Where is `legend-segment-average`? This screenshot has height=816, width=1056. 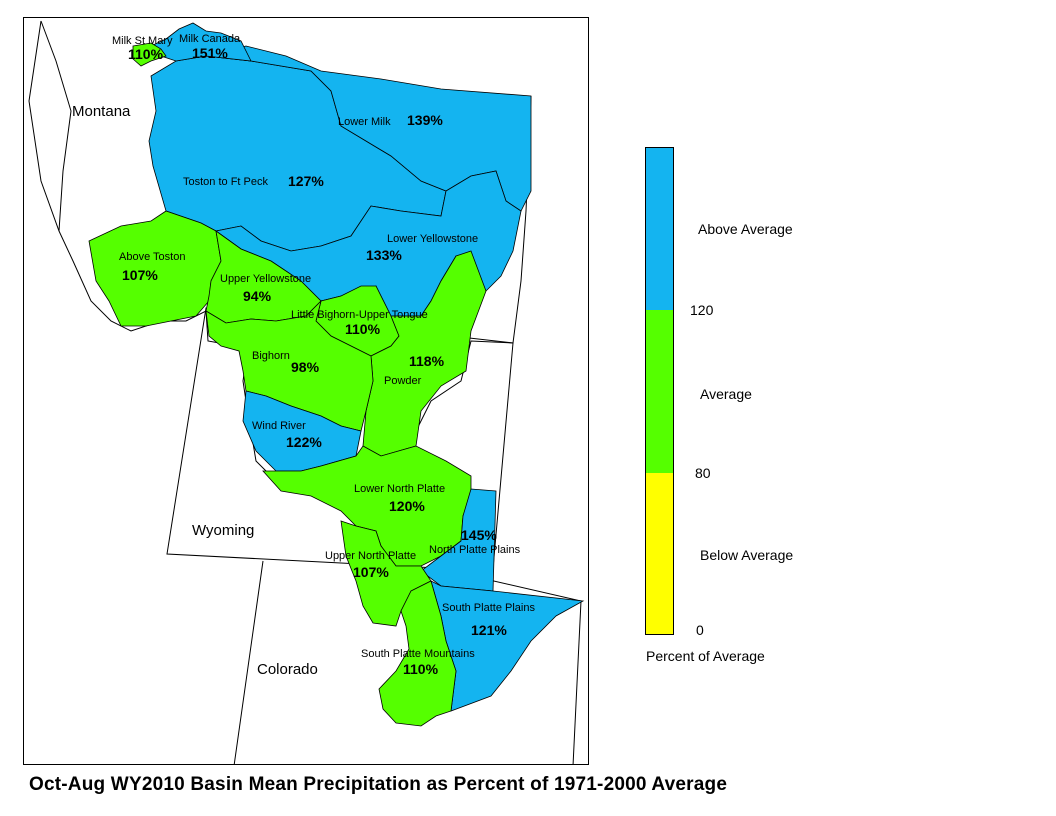 legend-segment-average is located at coordinates (659, 391).